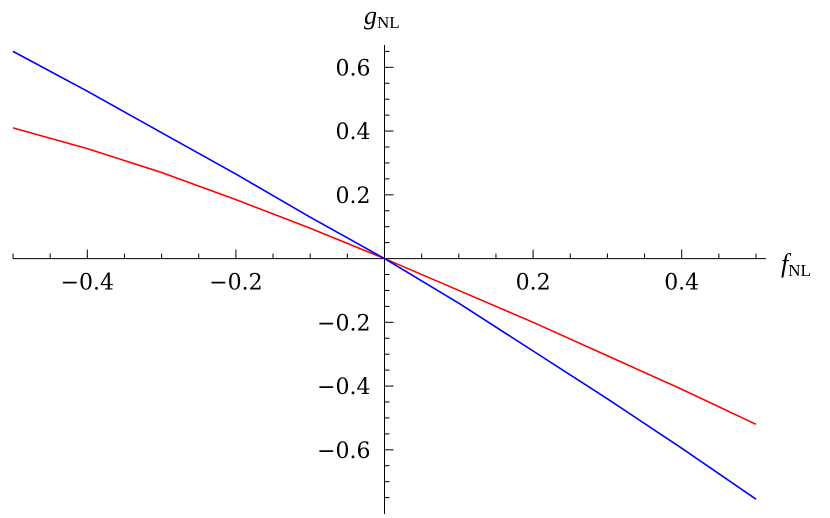 The height and width of the screenshot is (518, 830). I want to click on y-tick-label: −0.2, so click(343, 323).